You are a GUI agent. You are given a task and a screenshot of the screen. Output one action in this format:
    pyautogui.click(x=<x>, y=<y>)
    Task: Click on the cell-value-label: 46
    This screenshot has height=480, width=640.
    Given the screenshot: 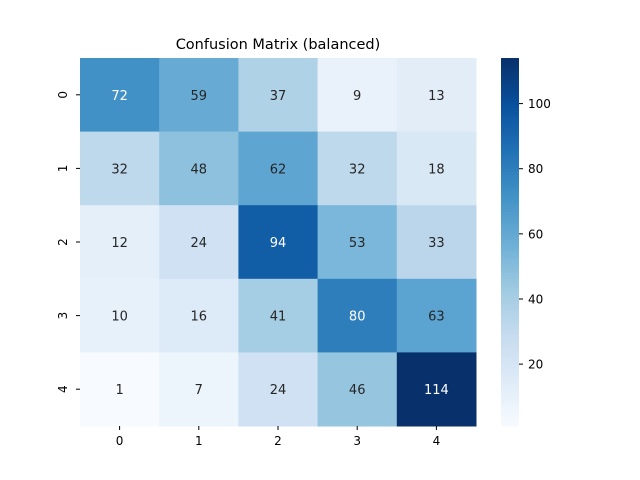 What is the action you would take?
    pyautogui.click(x=357, y=390)
    